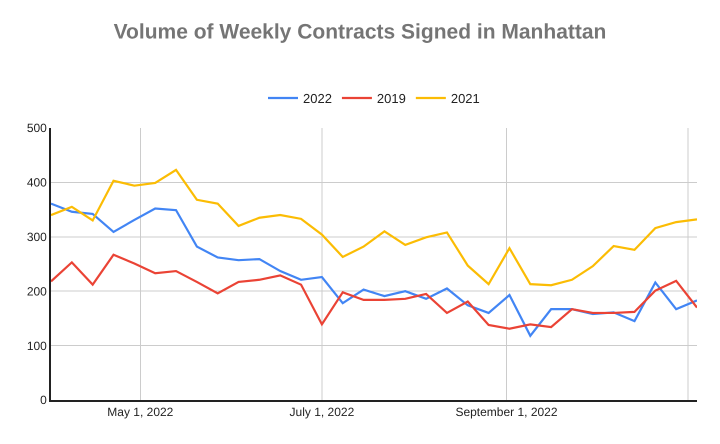 This screenshot has width=720, height=444. I want to click on legend-label: 2022, so click(317, 98).